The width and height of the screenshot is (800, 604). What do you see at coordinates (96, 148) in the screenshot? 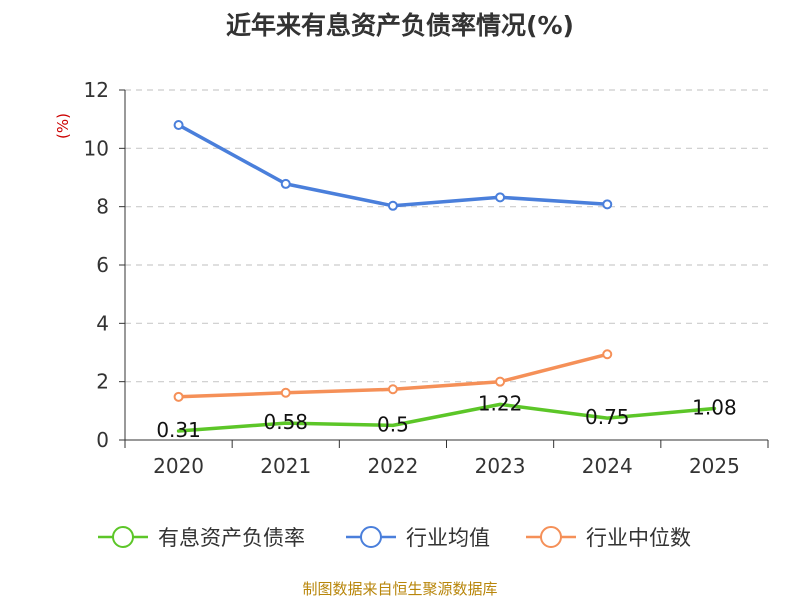
I see `y-tick-label: 10` at bounding box center [96, 148].